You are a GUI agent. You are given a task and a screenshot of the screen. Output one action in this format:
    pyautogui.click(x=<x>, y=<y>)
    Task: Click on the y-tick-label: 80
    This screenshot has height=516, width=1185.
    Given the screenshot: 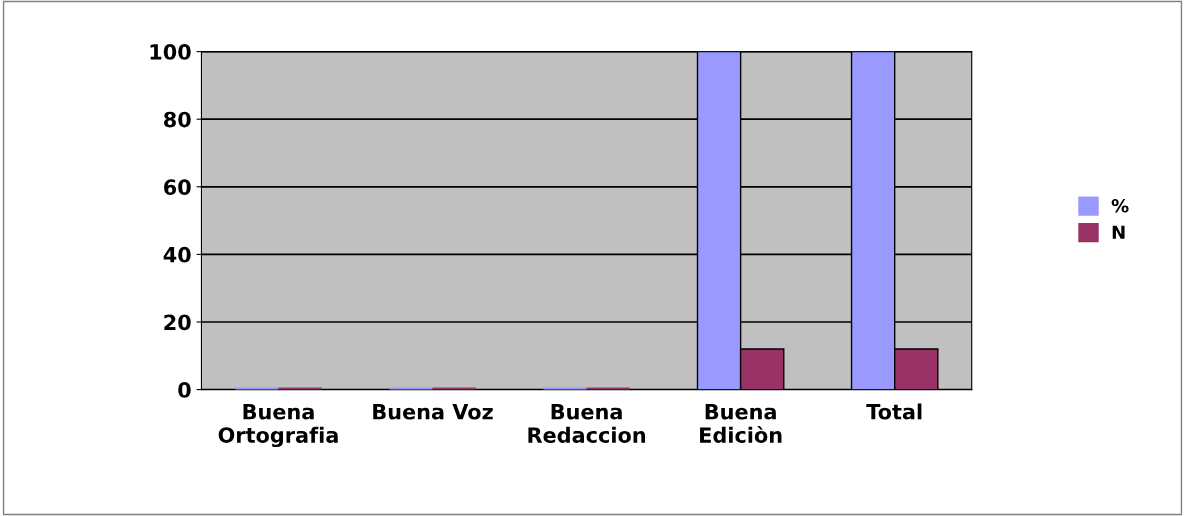 What is the action you would take?
    pyautogui.click(x=177, y=119)
    